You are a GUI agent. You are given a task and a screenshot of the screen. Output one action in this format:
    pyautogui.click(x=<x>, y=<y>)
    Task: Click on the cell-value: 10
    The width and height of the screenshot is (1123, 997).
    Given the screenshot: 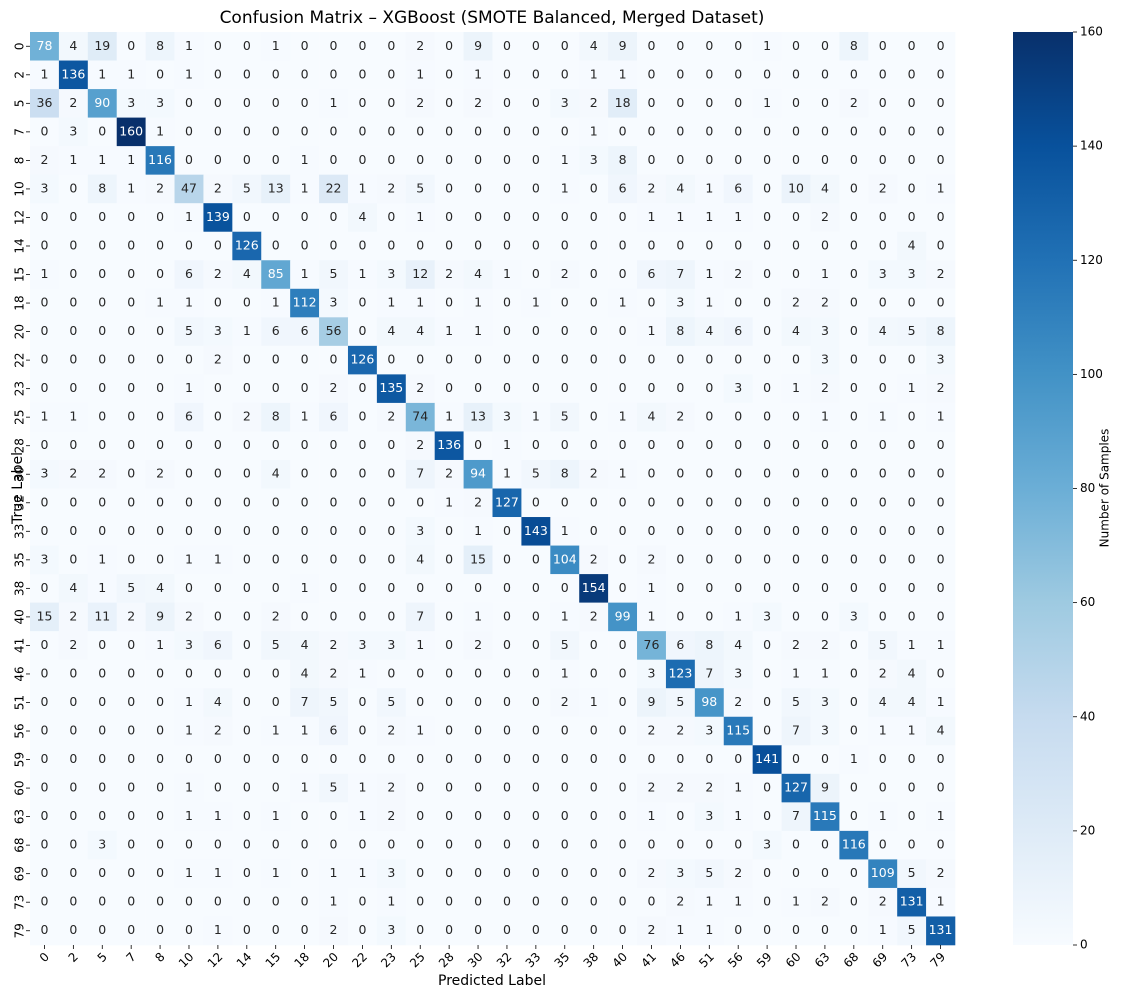 What is the action you would take?
    pyautogui.click(x=796, y=187)
    